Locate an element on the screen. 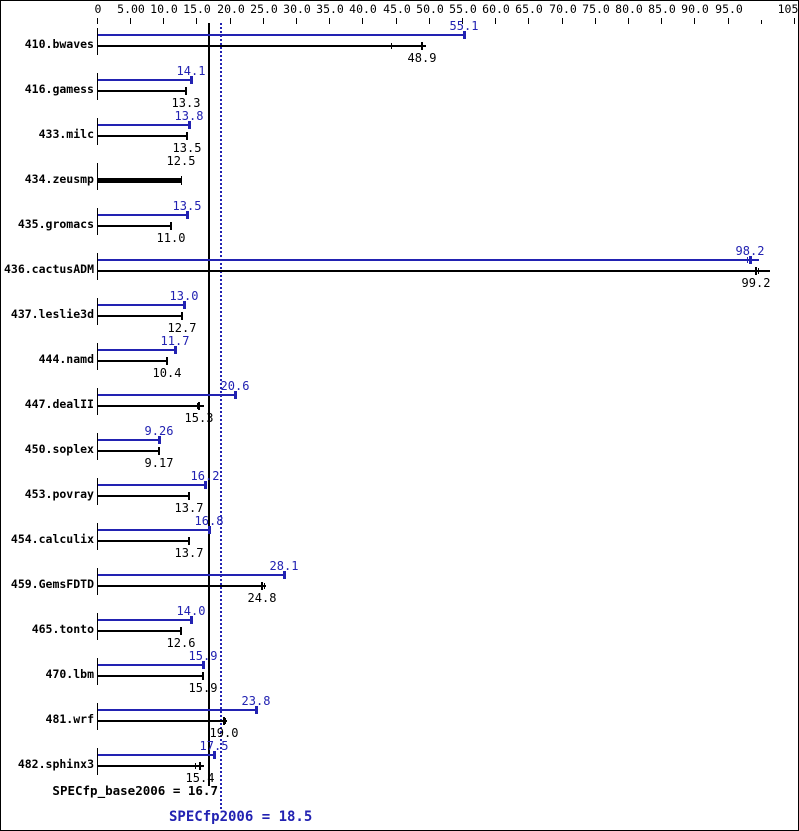 The width and height of the screenshot is (799, 831). peak-value-label: 17.5 is located at coordinates (214, 746).